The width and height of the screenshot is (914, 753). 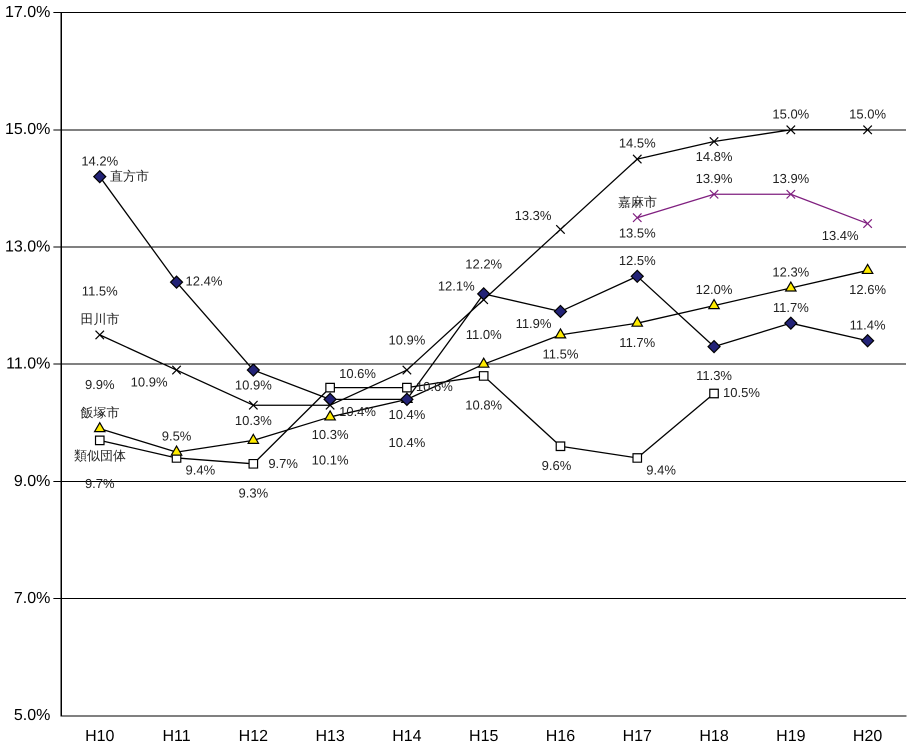 I want to click on y-tick-label: 11.0%, so click(x=28, y=364).